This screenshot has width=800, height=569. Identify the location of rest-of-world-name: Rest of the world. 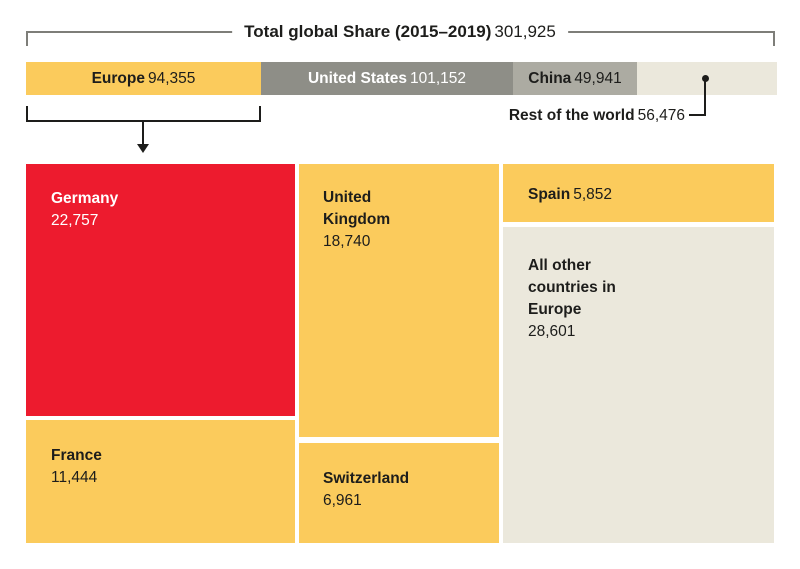
(571, 115).